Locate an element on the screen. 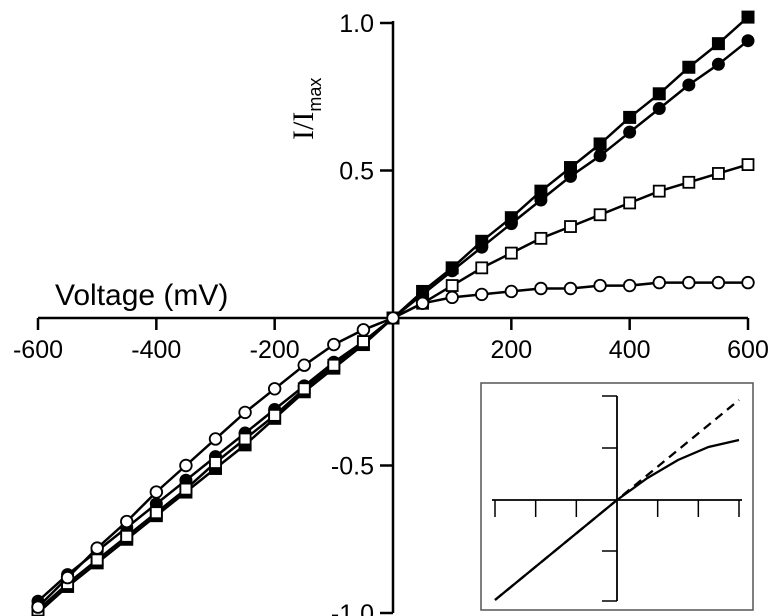 Image resolution: width=783 pixels, height=616 pixels. inset-chart is located at coordinates (617, 496).